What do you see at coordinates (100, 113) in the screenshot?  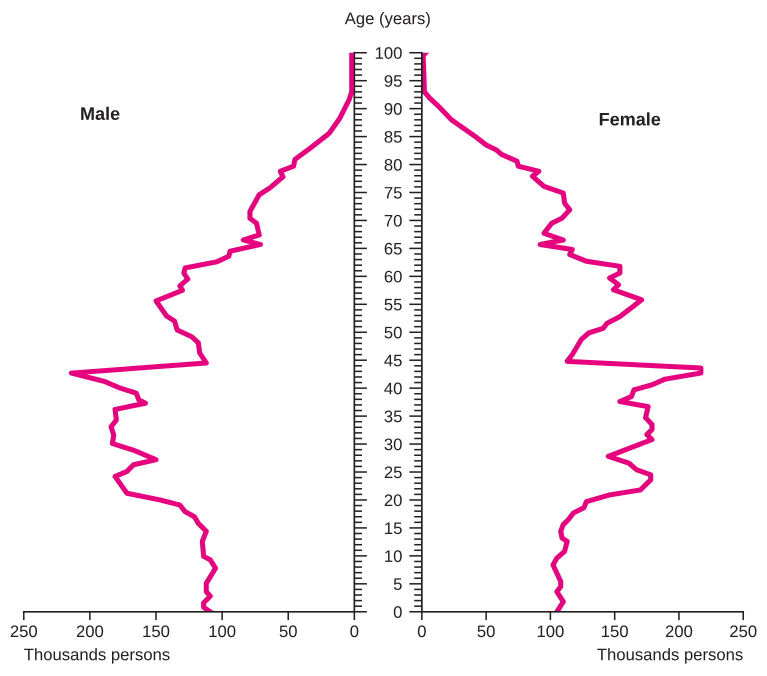 I see `text: Male` at bounding box center [100, 113].